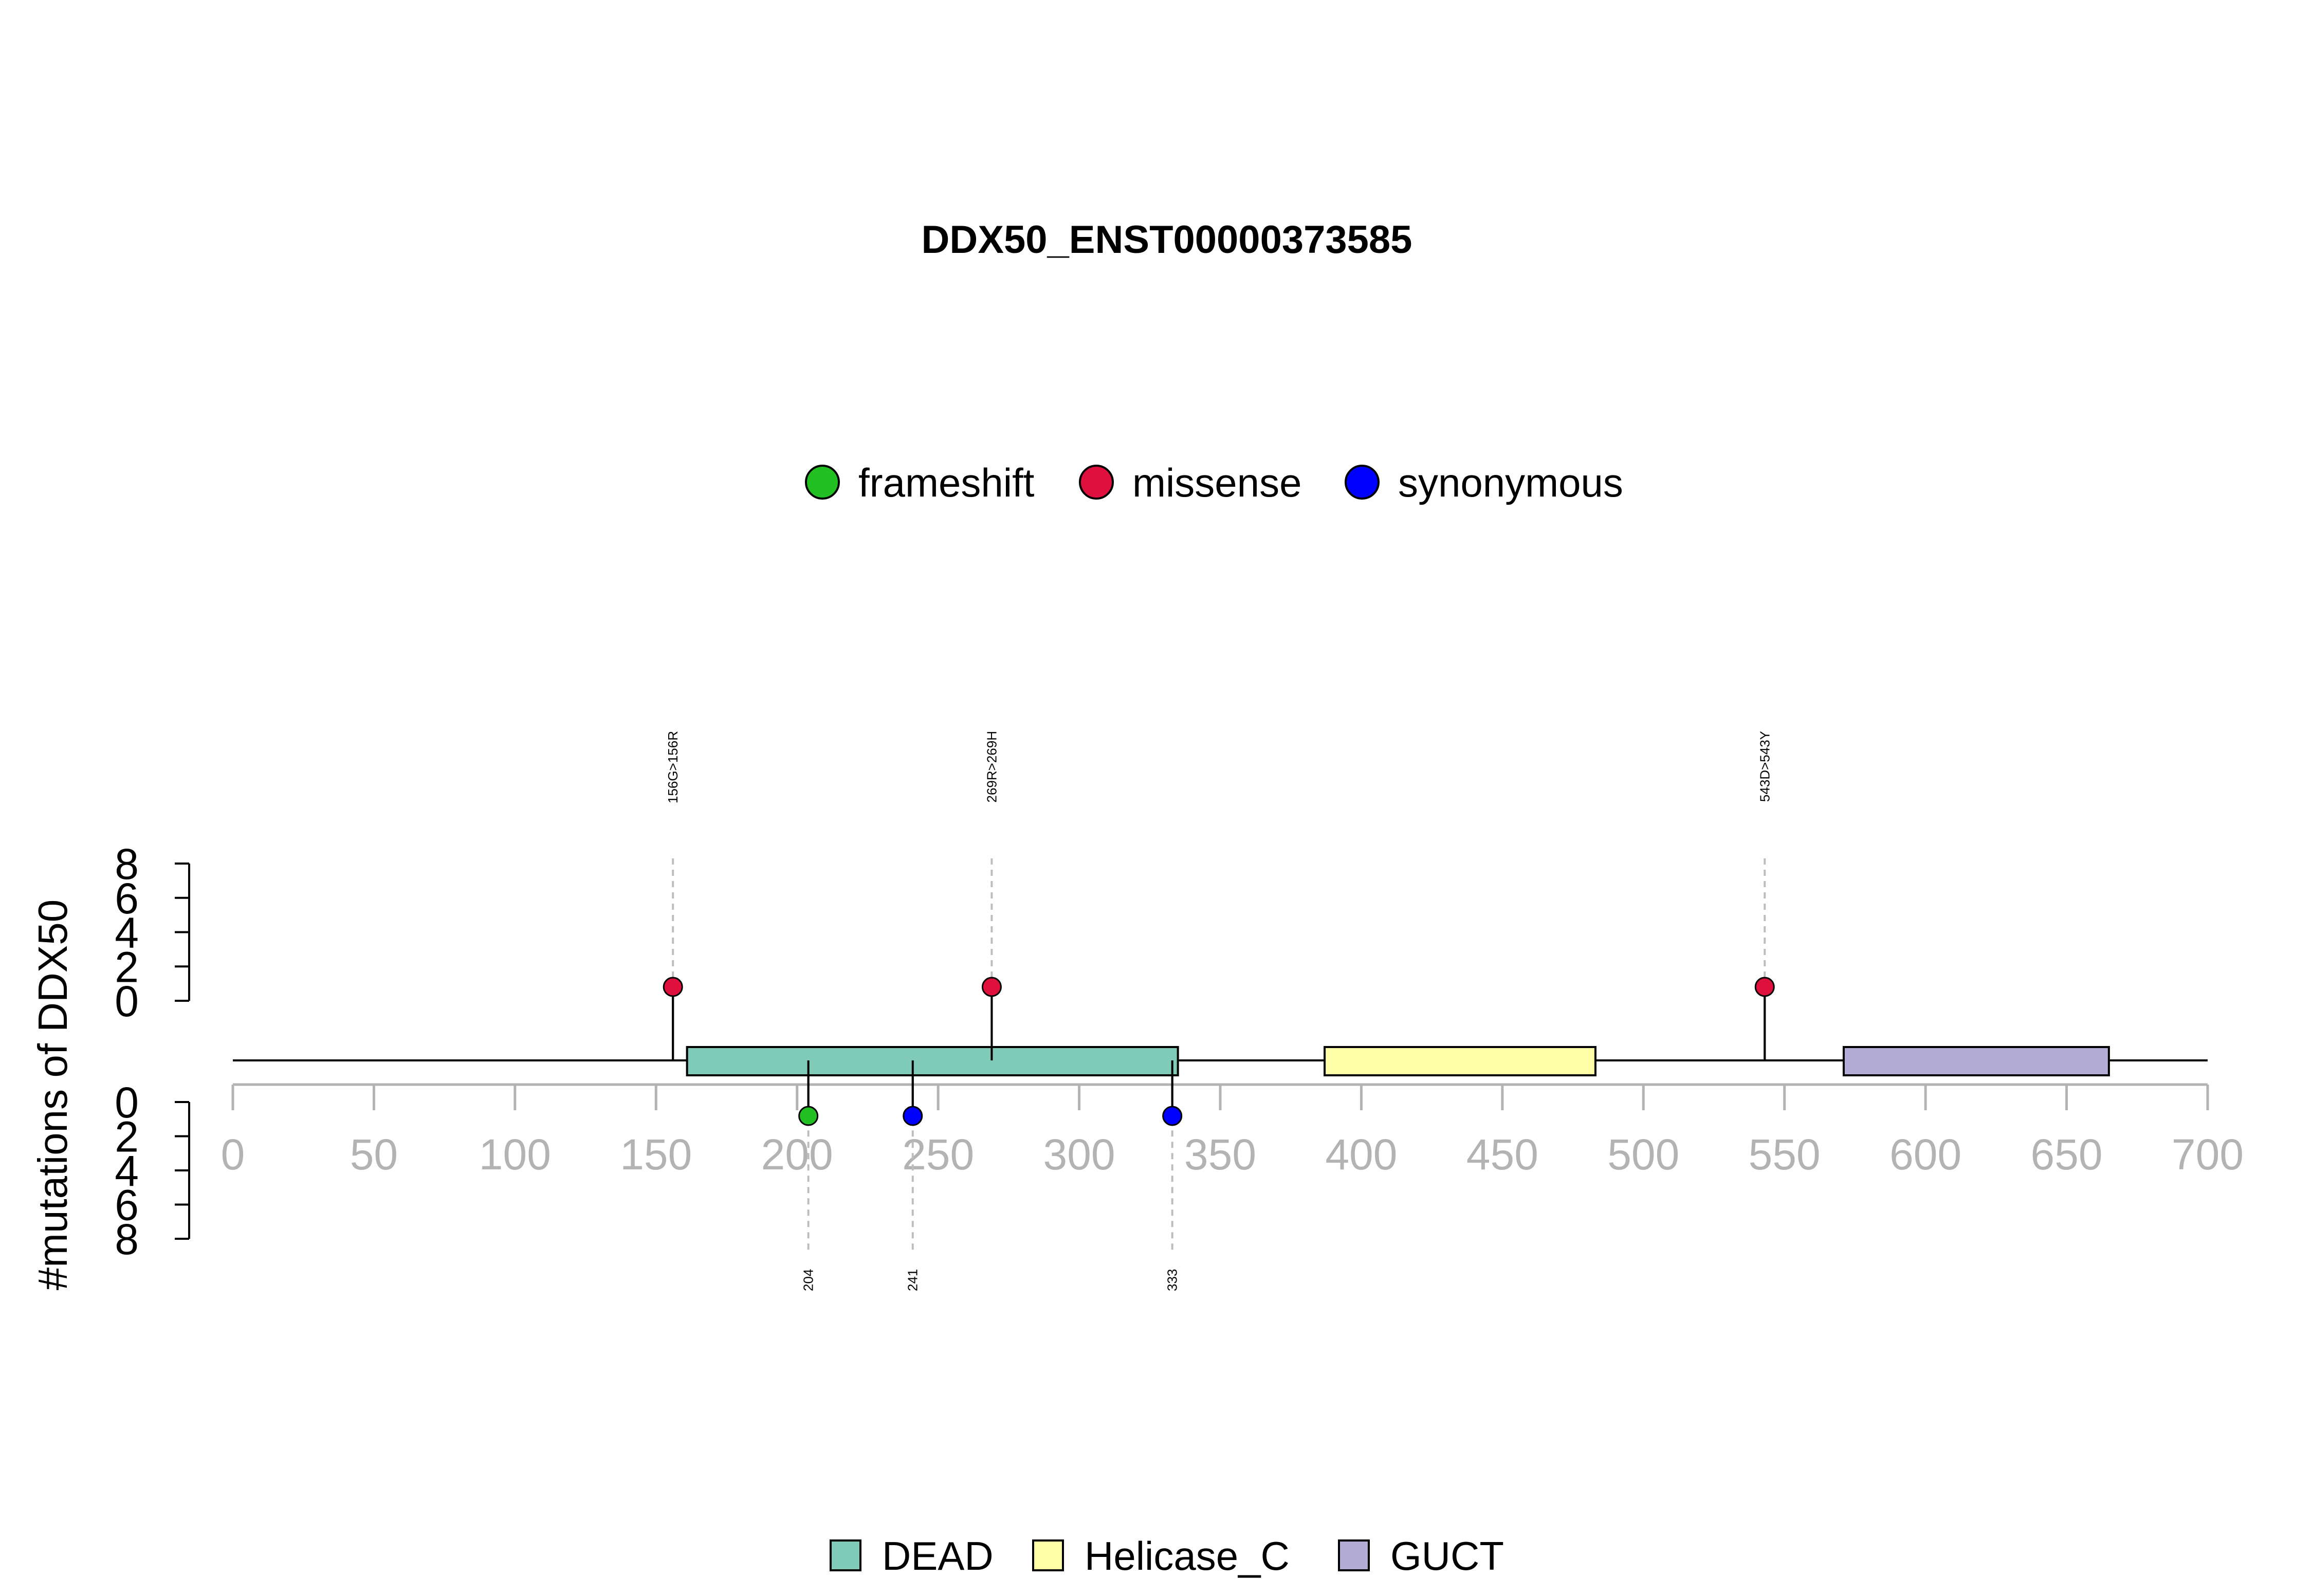  What do you see at coordinates (1785, 1154) in the screenshot?
I see `x-tick-label: 550` at bounding box center [1785, 1154].